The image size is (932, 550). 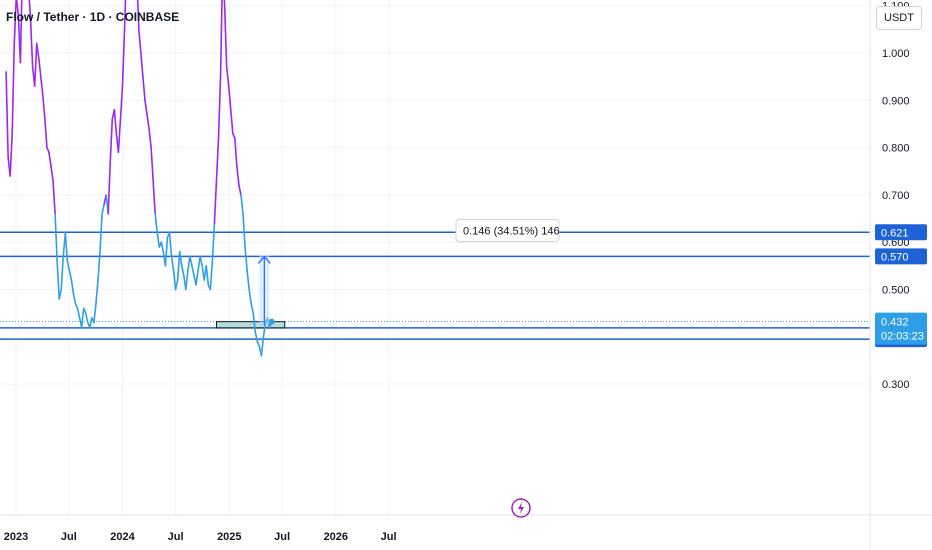 What do you see at coordinates (902, 337) in the screenshot?
I see `countdown-badge: 02:03:23` at bounding box center [902, 337].